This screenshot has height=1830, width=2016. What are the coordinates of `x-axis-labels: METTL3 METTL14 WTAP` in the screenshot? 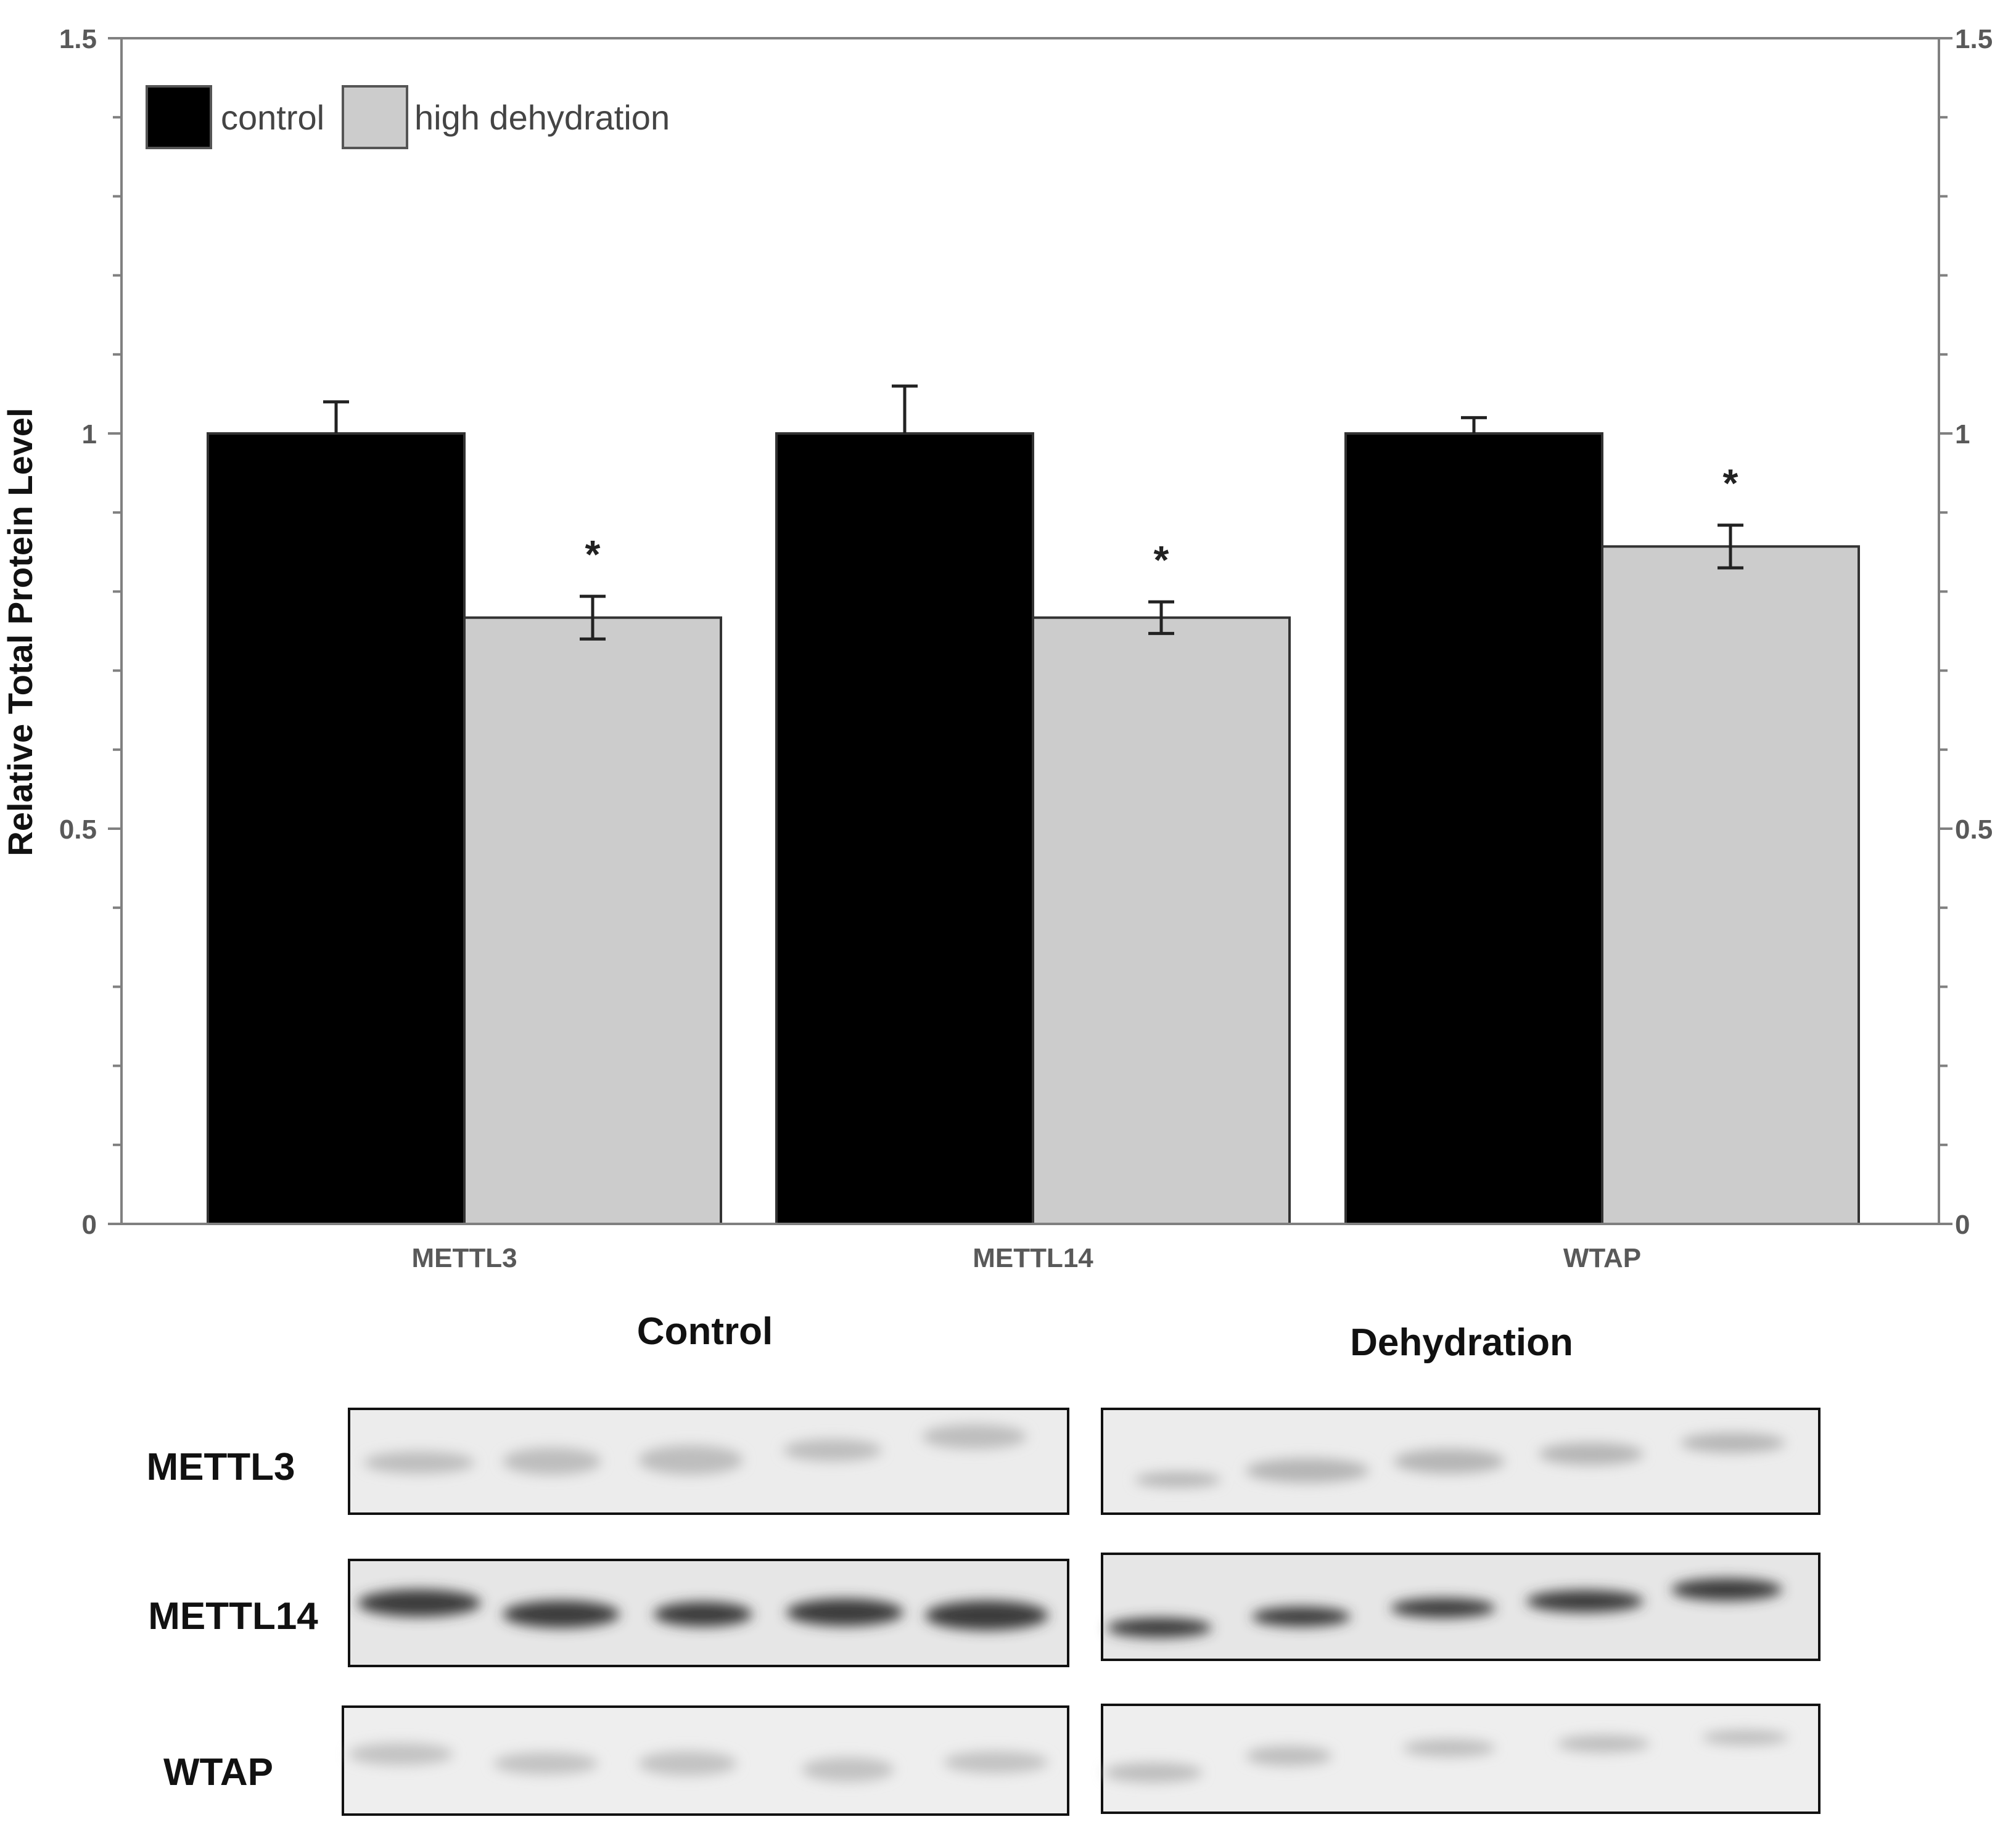 It's located at (1026, 1258).